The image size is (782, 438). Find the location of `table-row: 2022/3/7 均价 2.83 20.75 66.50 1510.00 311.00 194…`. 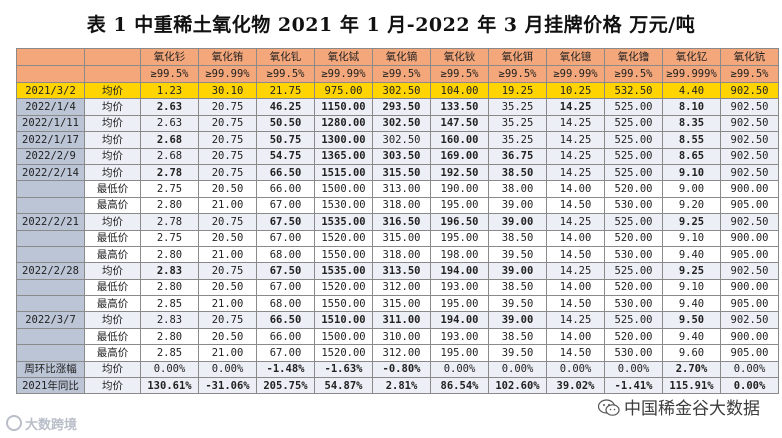

table-row: 2022/3/7 均价 2.83 20.75 66.50 1510.00 311.00 194… is located at coordinates (397, 320).